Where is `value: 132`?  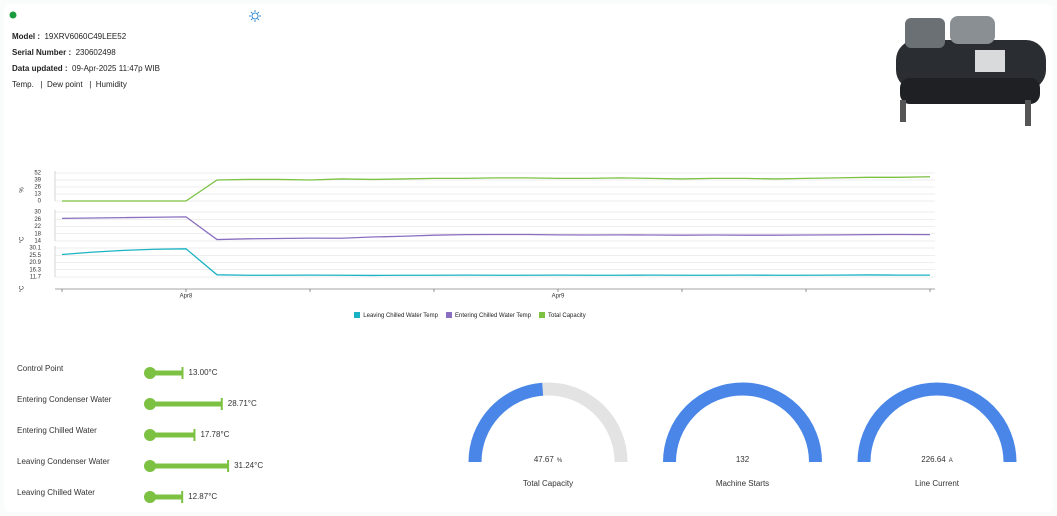 value: 132 is located at coordinates (743, 459).